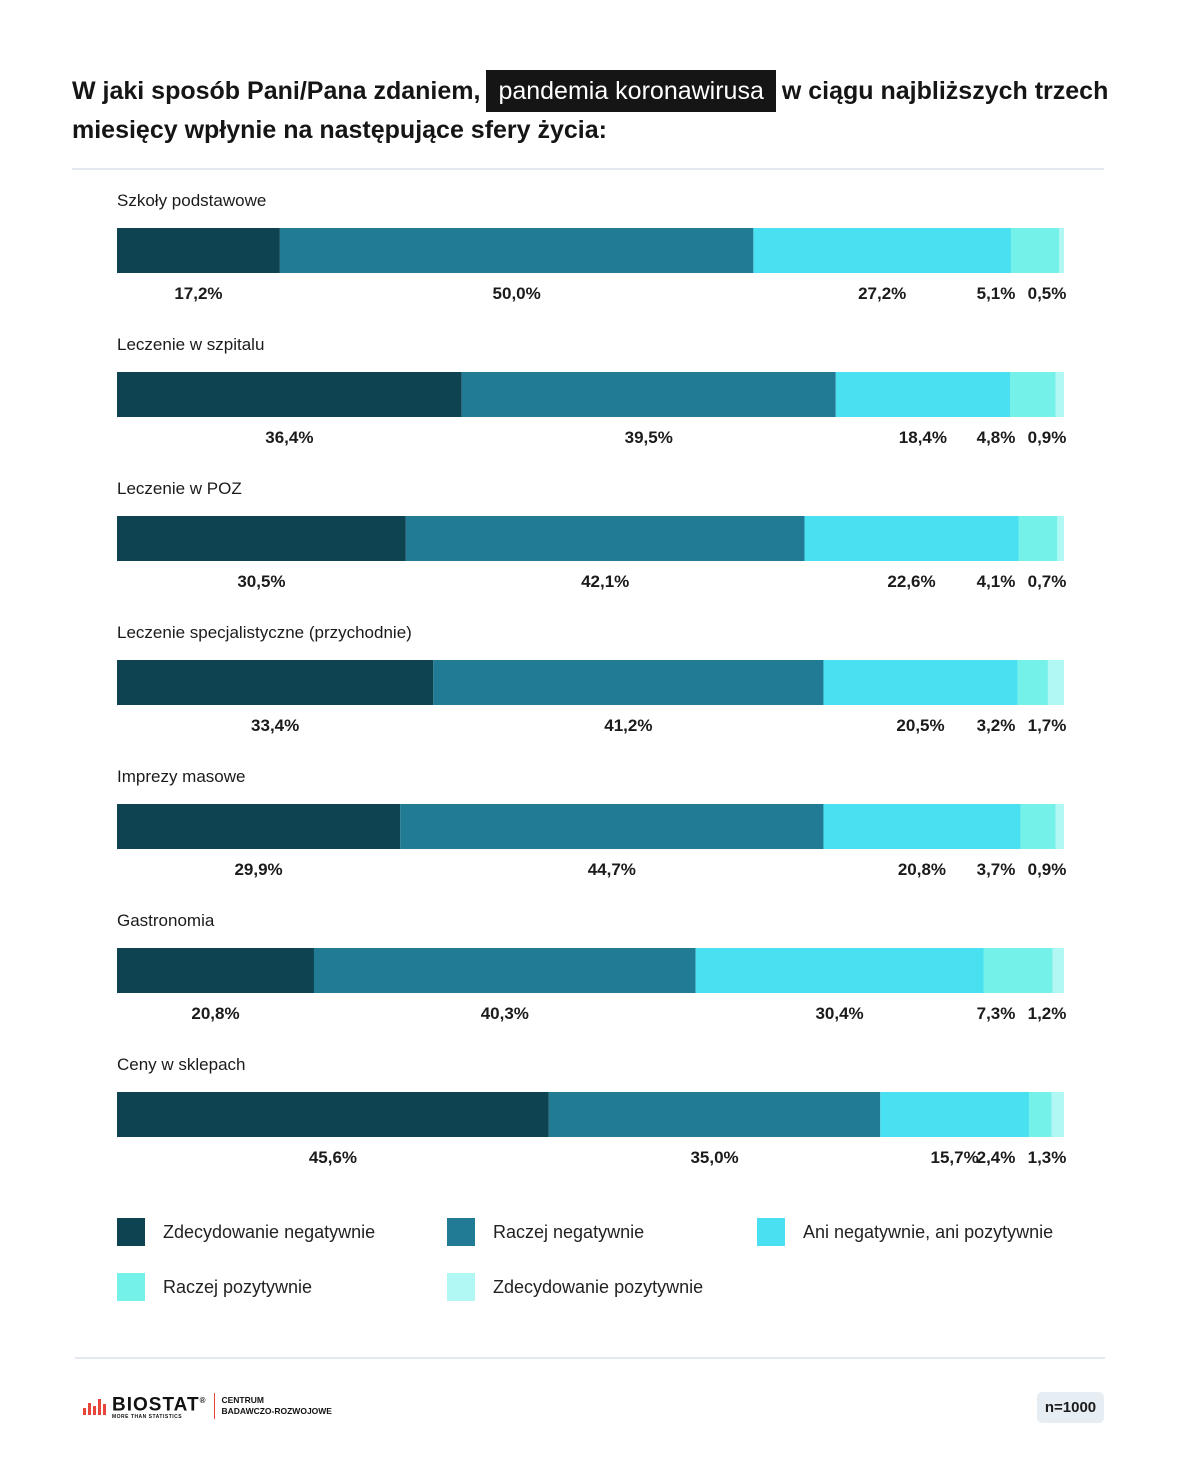 Image resolution: width=1192 pixels, height=1461 pixels. I want to click on bar-segment-leczenie-w-poz-raczej-pozytywnie, so click(1038, 538).